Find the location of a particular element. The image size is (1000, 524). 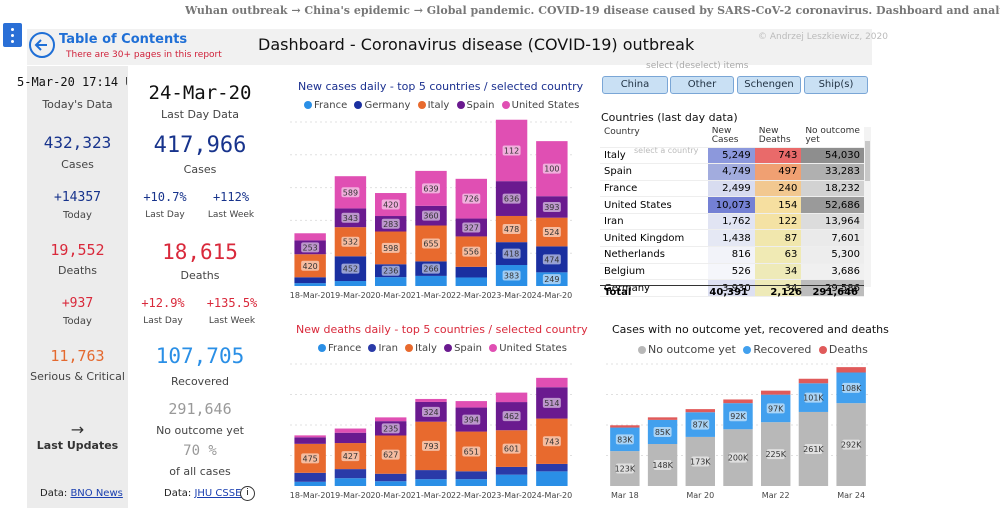

table-row: Germany 3,930 34 29,586 is located at coordinates (732, 288).